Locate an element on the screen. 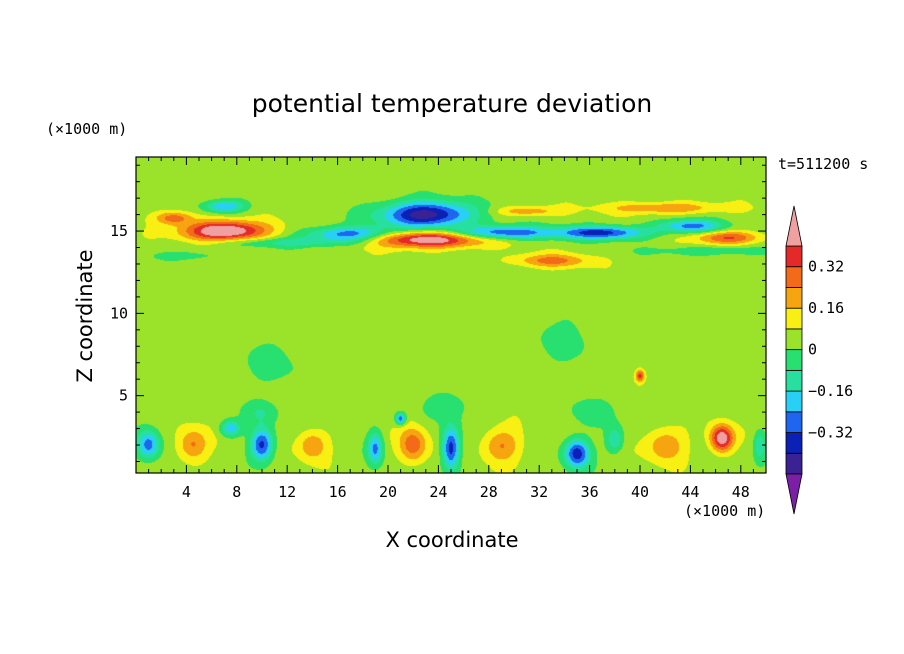 The width and height of the screenshot is (904, 654). x-tick-label: 16 is located at coordinates (338, 492).